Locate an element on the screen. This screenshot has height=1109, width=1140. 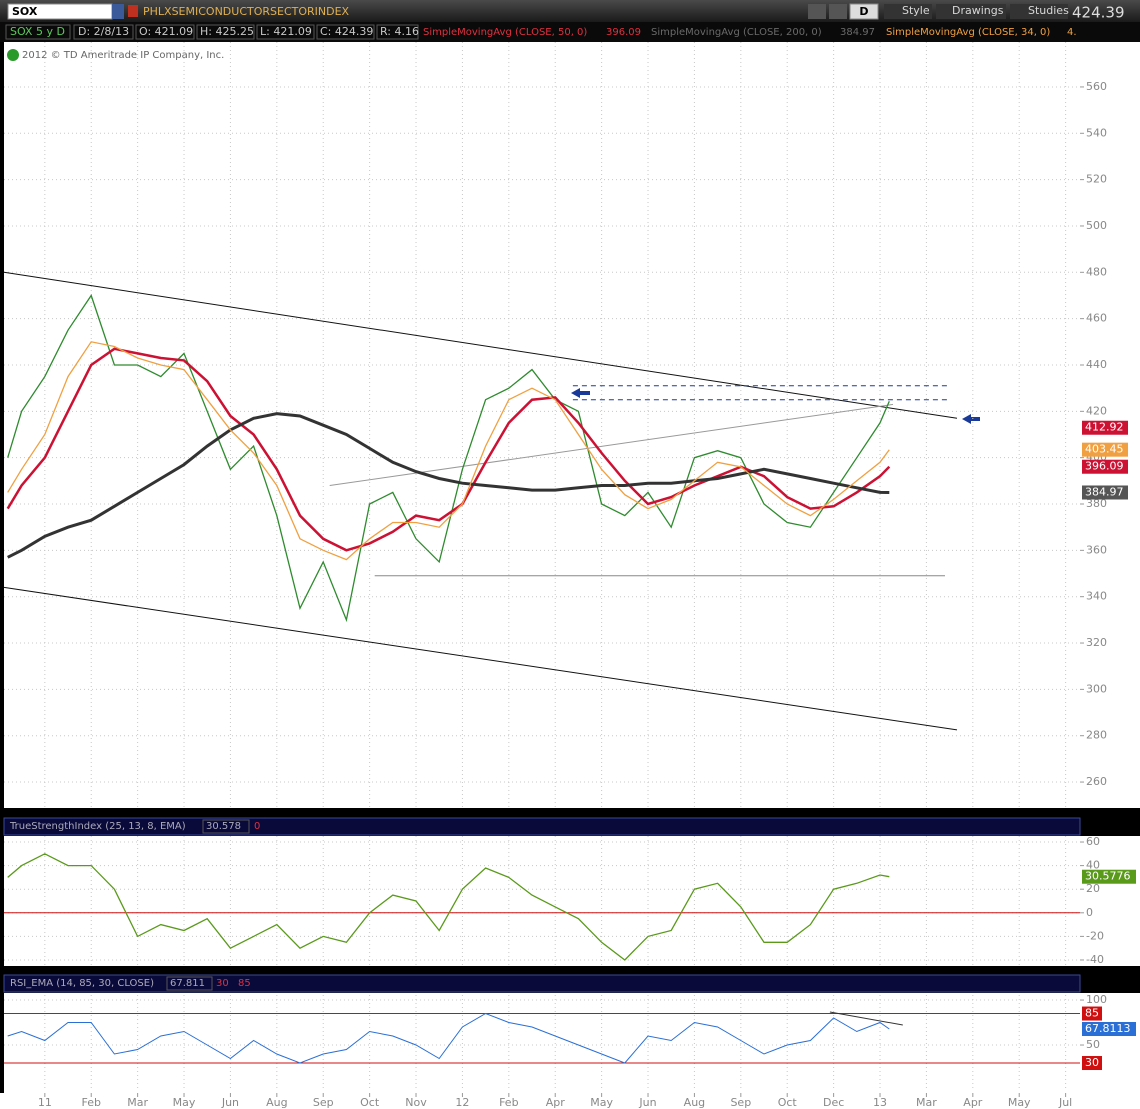
level-label: 85 is located at coordinates (1092, 1013).